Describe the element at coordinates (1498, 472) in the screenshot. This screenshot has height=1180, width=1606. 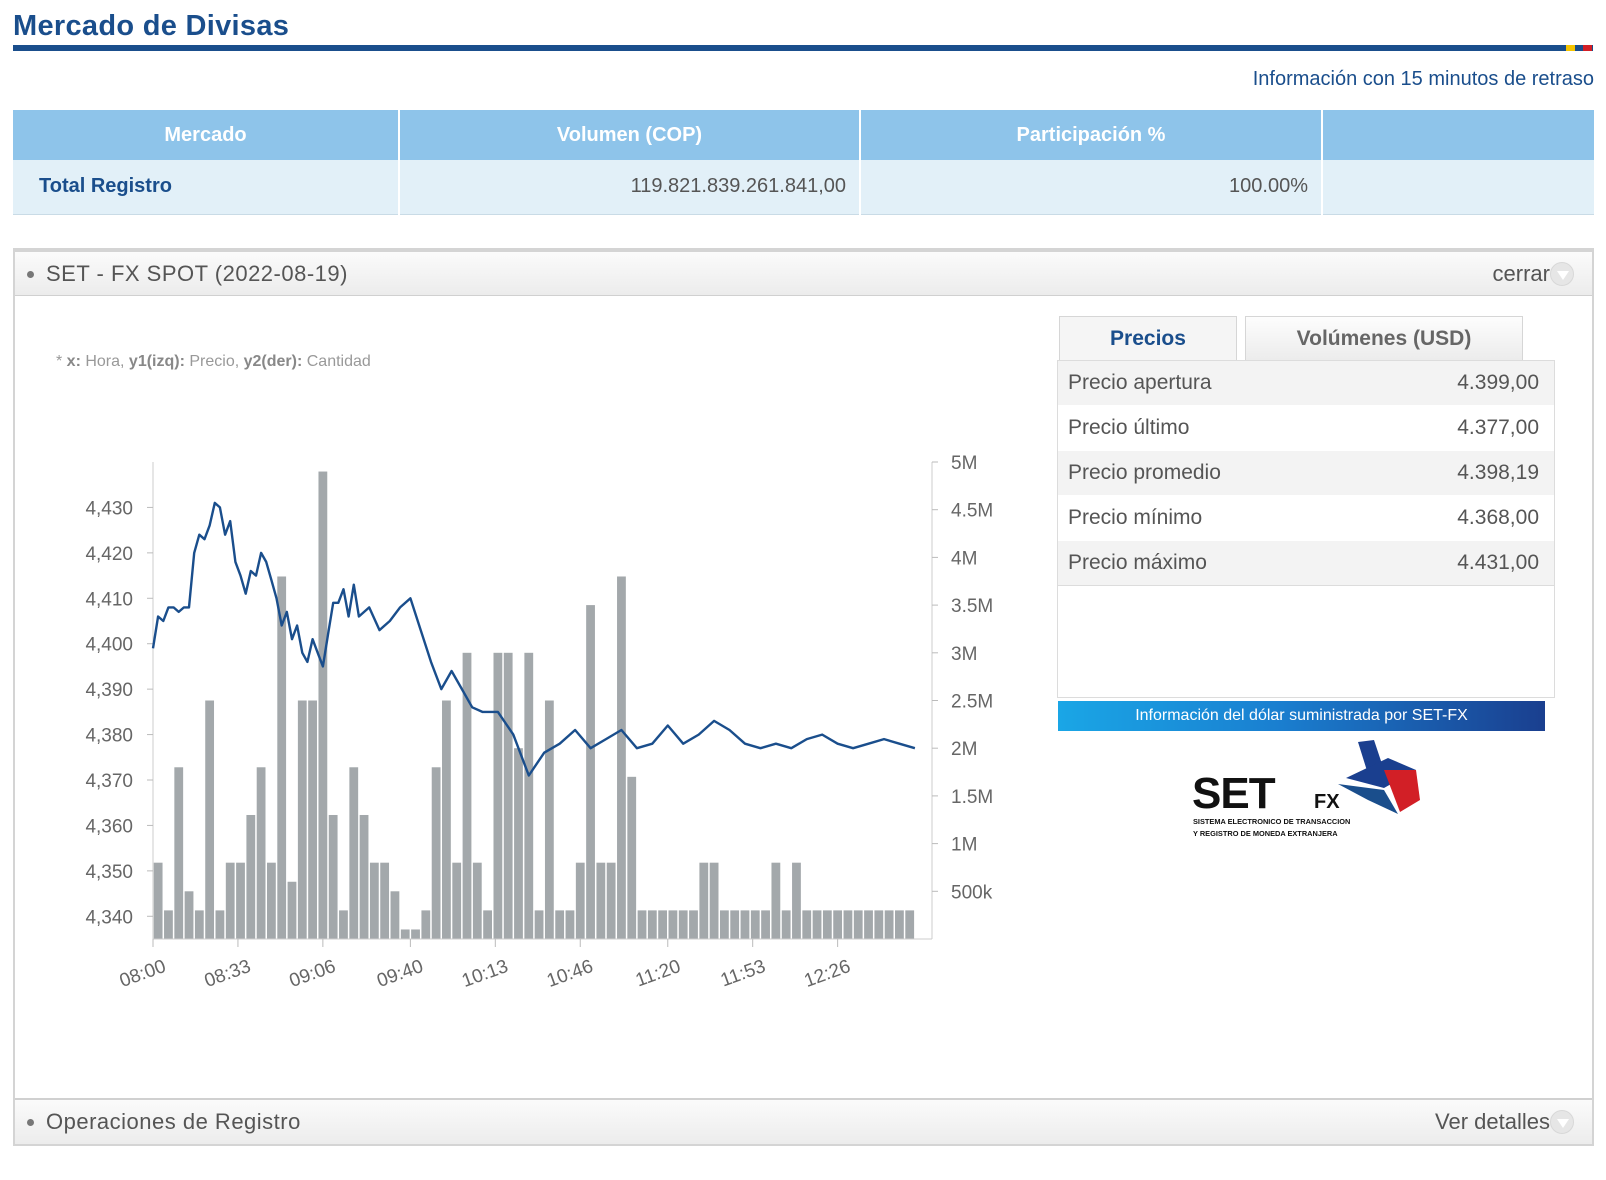
I see `price-value: 4.398,19` at that location.